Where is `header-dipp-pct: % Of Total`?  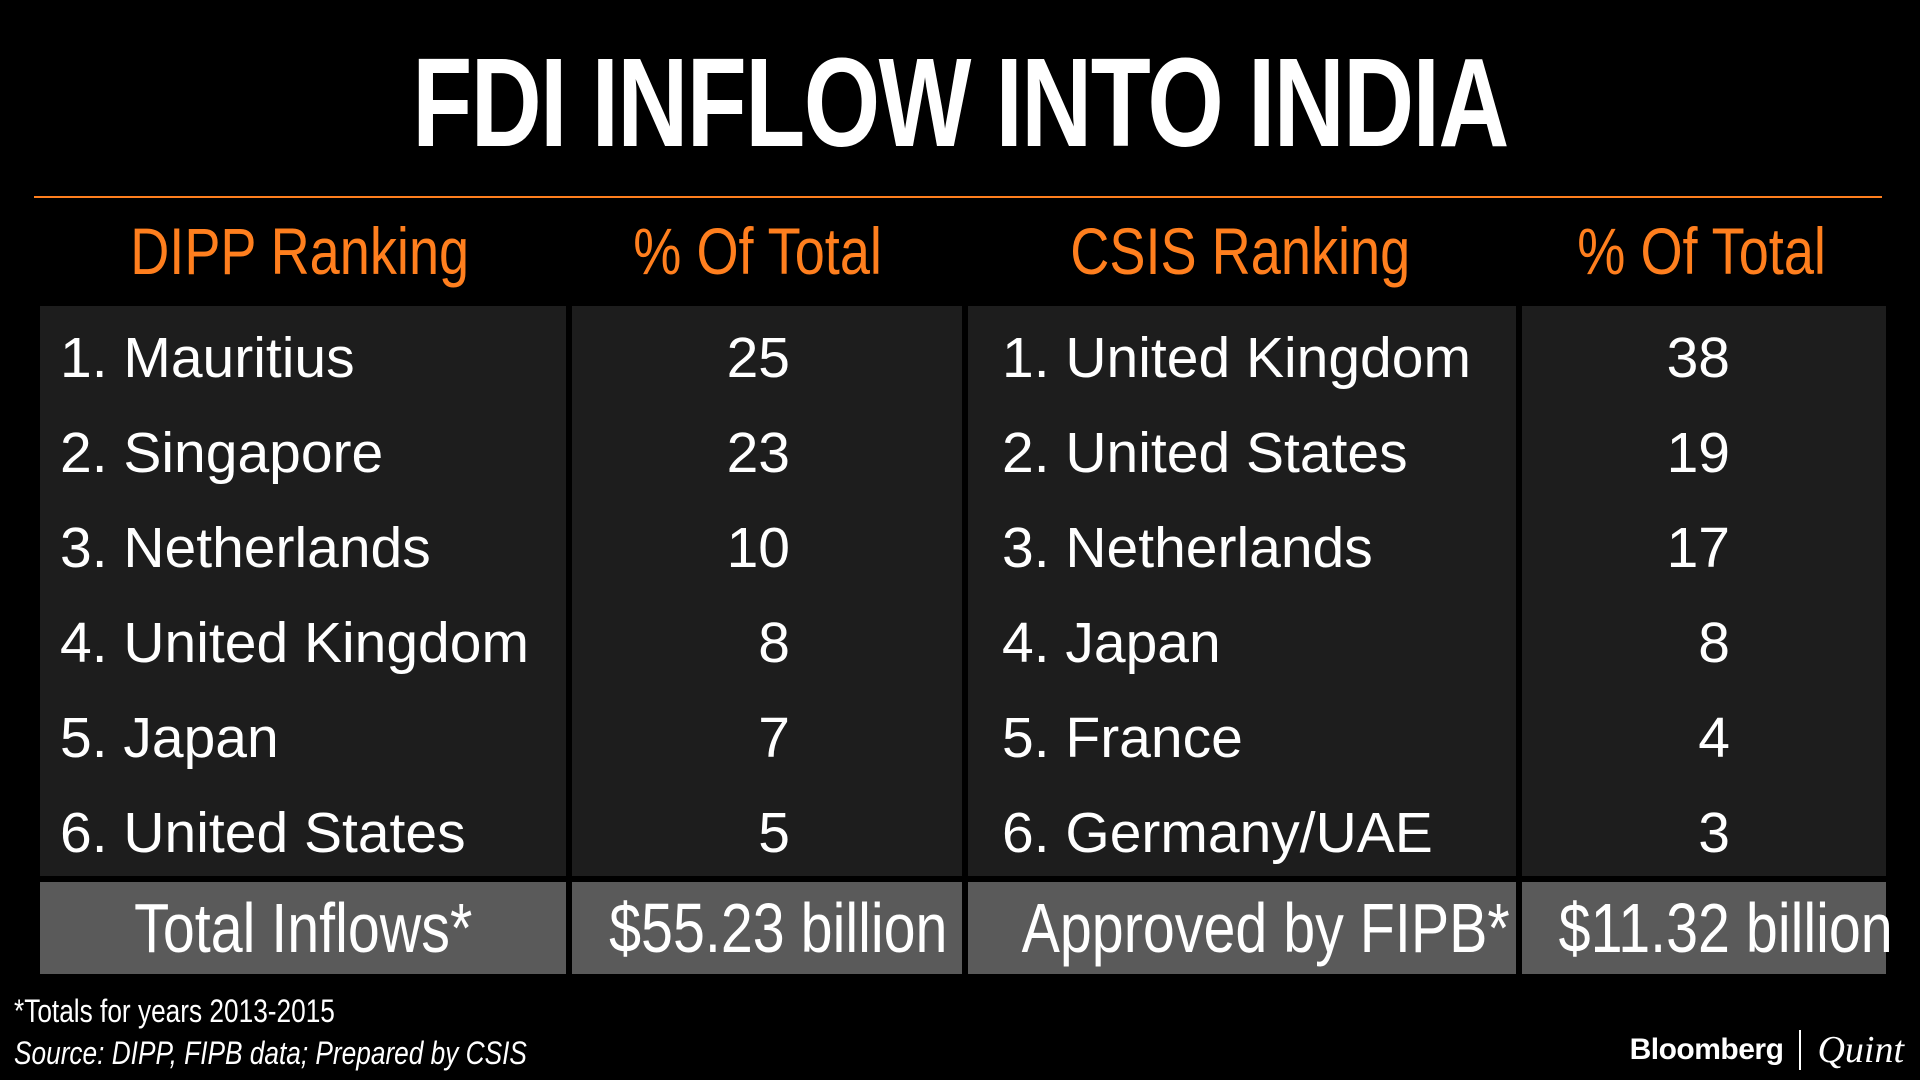
header-dipp-pct: % Of Total is located at coordinates (758, 251).